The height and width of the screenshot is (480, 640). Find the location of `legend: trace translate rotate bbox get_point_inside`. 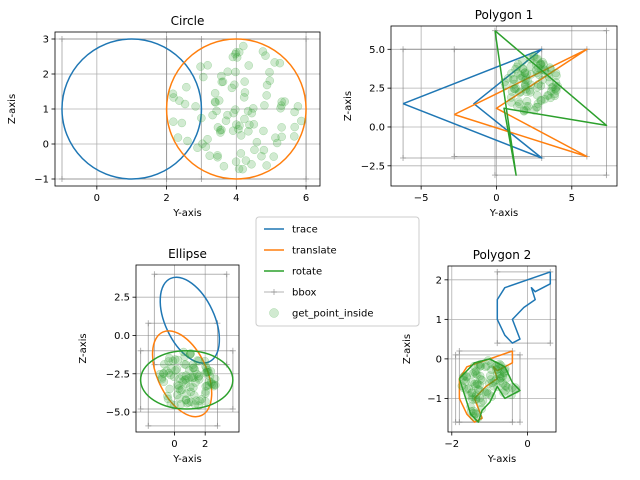

legend: trace translate rotate bbox get_point_inside is located at coordinates (337, 271).